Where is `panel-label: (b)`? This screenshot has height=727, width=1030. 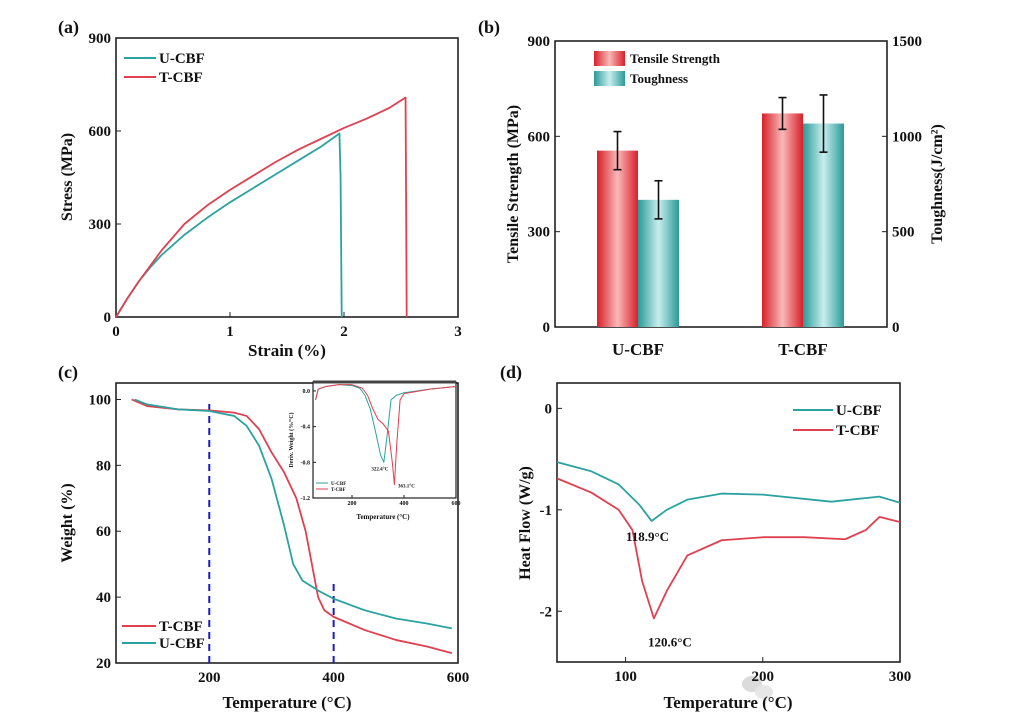
panel-label: (b) is located at coordinates (489, 27).